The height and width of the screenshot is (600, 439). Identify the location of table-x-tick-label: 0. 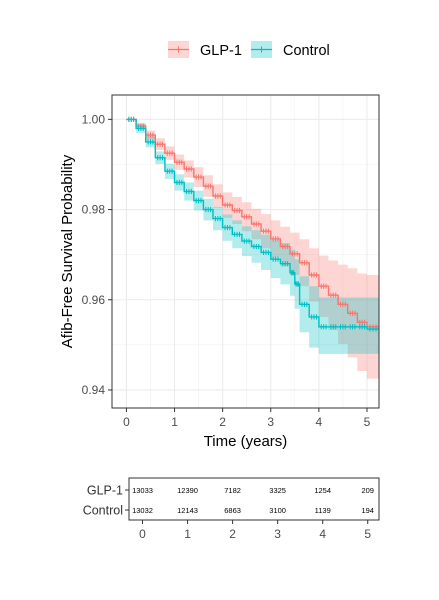
(142, 534).